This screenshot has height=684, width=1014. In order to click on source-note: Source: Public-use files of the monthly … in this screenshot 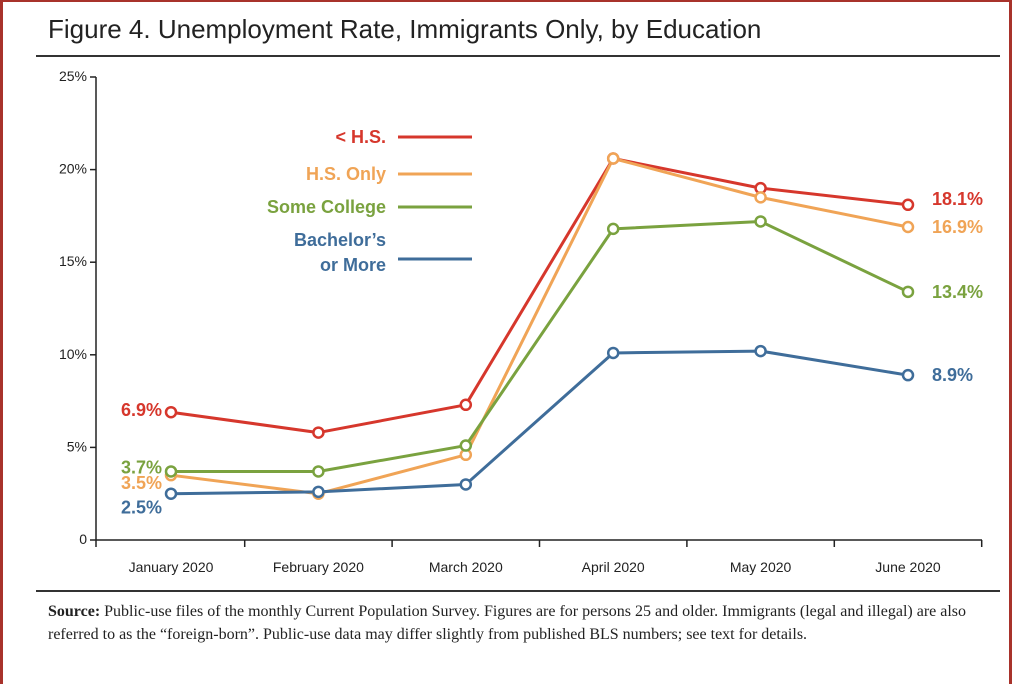, I will do `click(523, 623)`.